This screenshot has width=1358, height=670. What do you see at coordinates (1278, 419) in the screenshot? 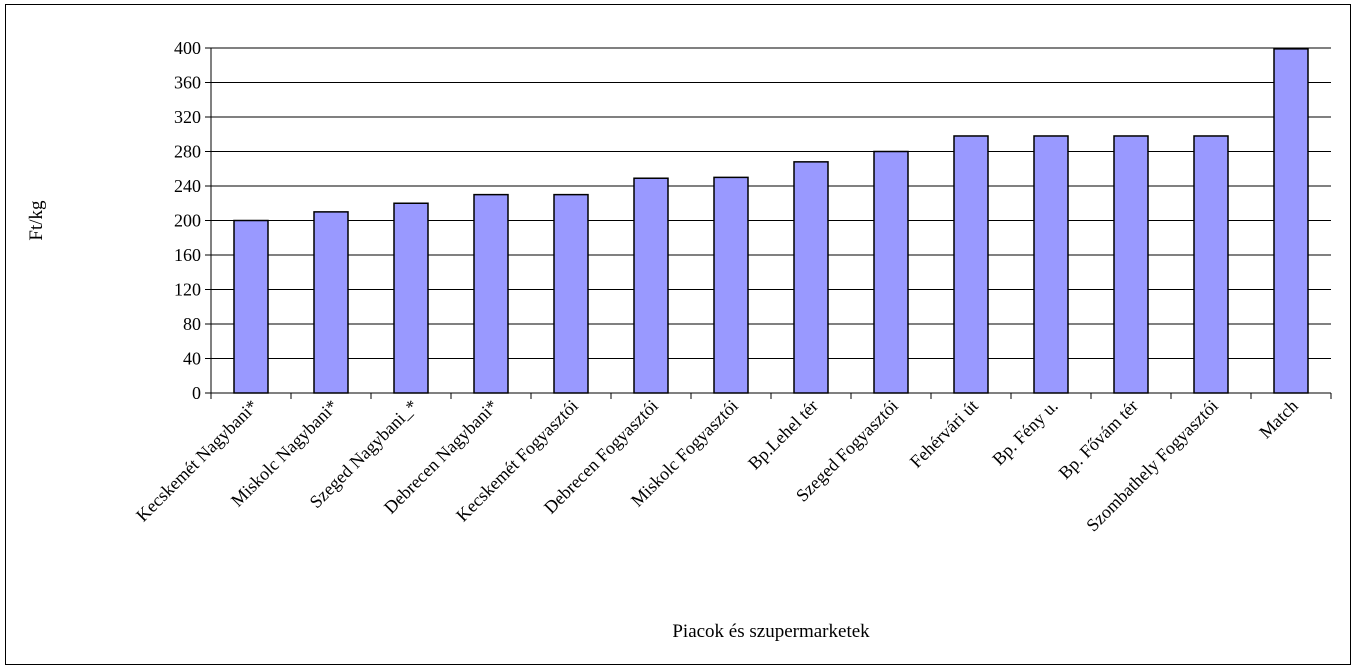
I see `x-tick-label: Match` at bounding box center [1278, 419].